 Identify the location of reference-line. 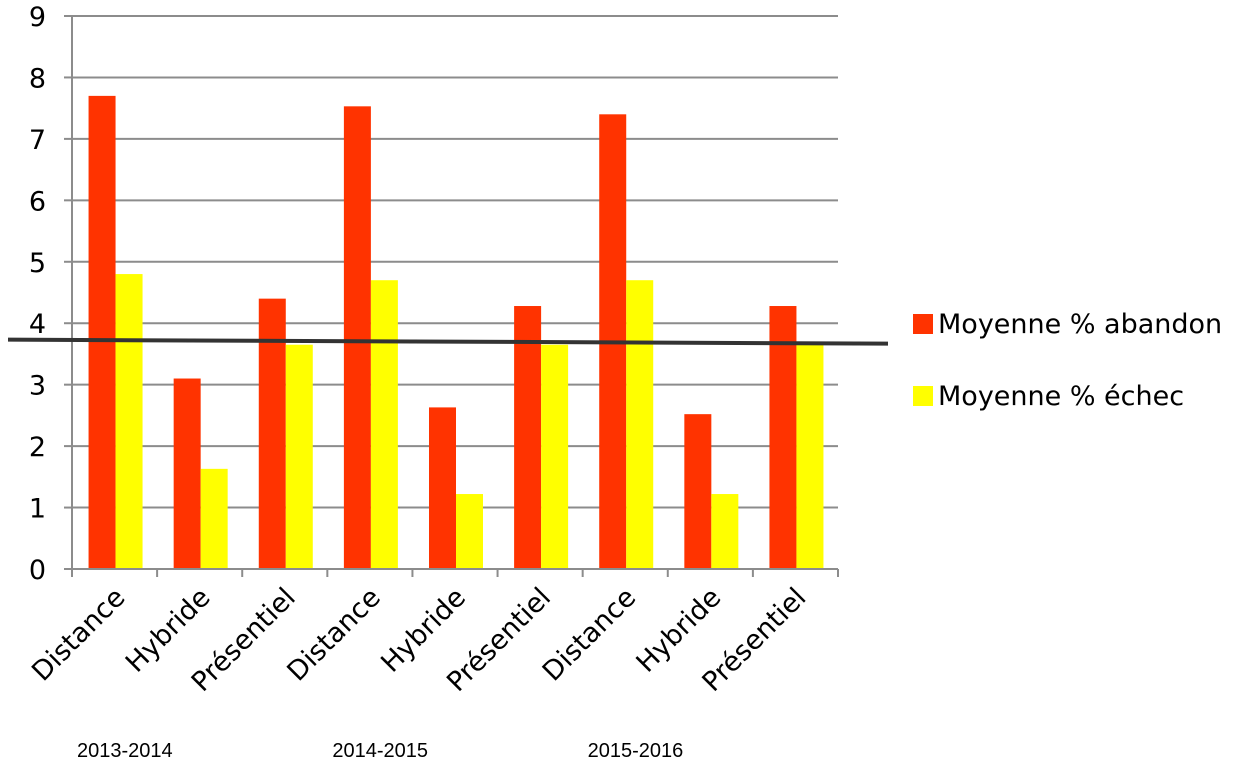
(448, 341).